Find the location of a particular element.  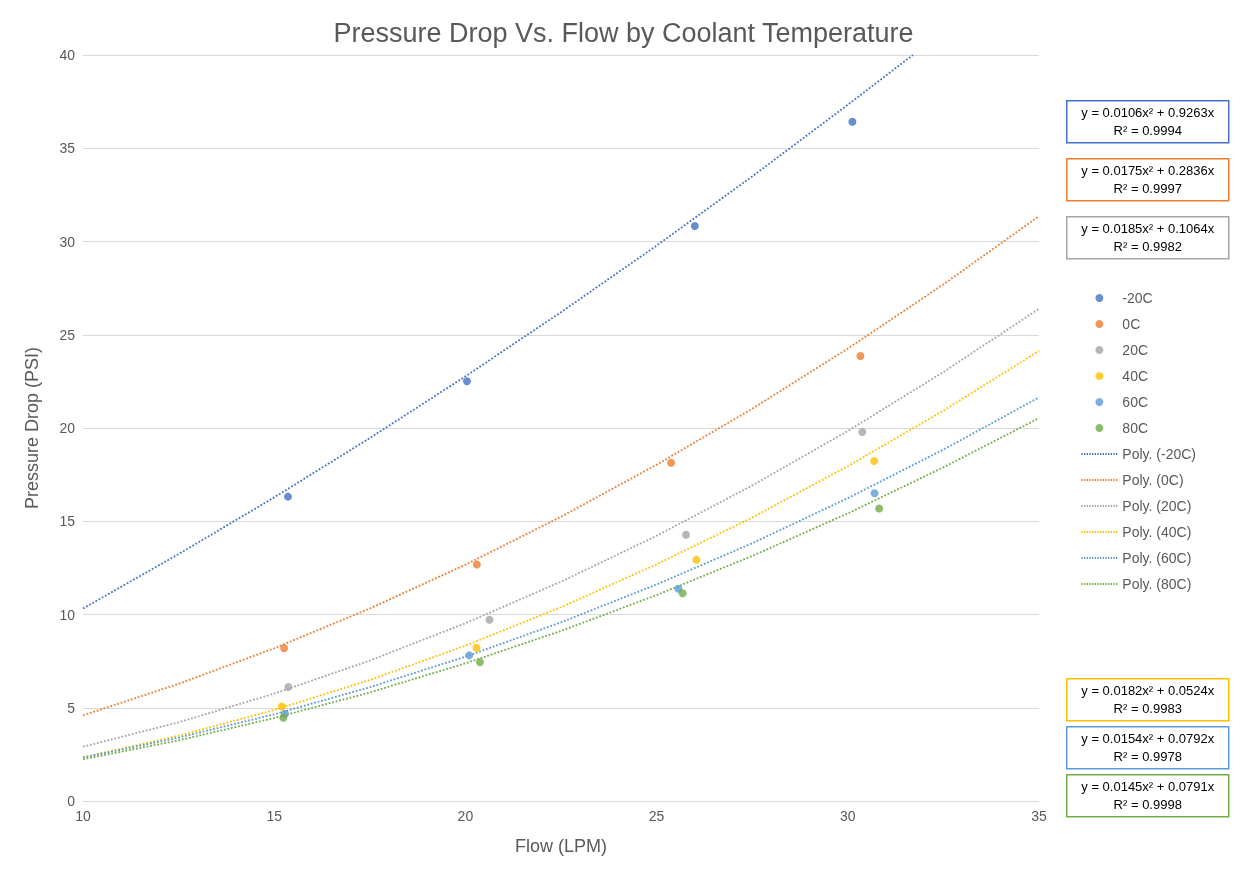

text: y = 0.0154x² + 0.0792x R² = 0.9978 is located at coordinates (1148, 748).